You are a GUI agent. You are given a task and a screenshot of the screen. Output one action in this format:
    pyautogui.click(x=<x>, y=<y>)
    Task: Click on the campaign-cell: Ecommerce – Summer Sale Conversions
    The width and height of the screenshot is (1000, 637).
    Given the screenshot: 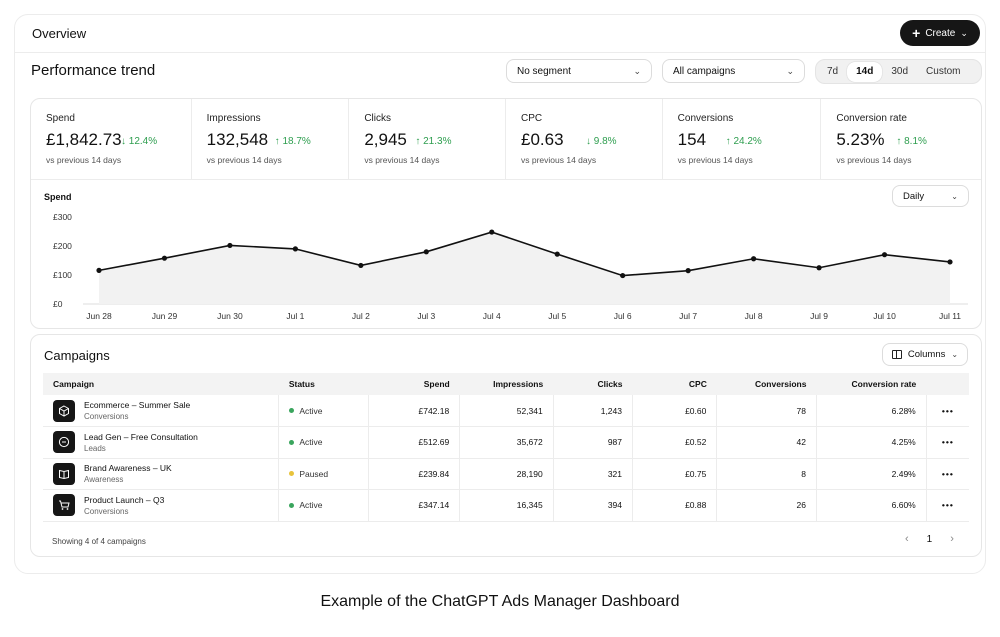 What is the action you would take?
    pyautogui.click(x=161, y=411)
    